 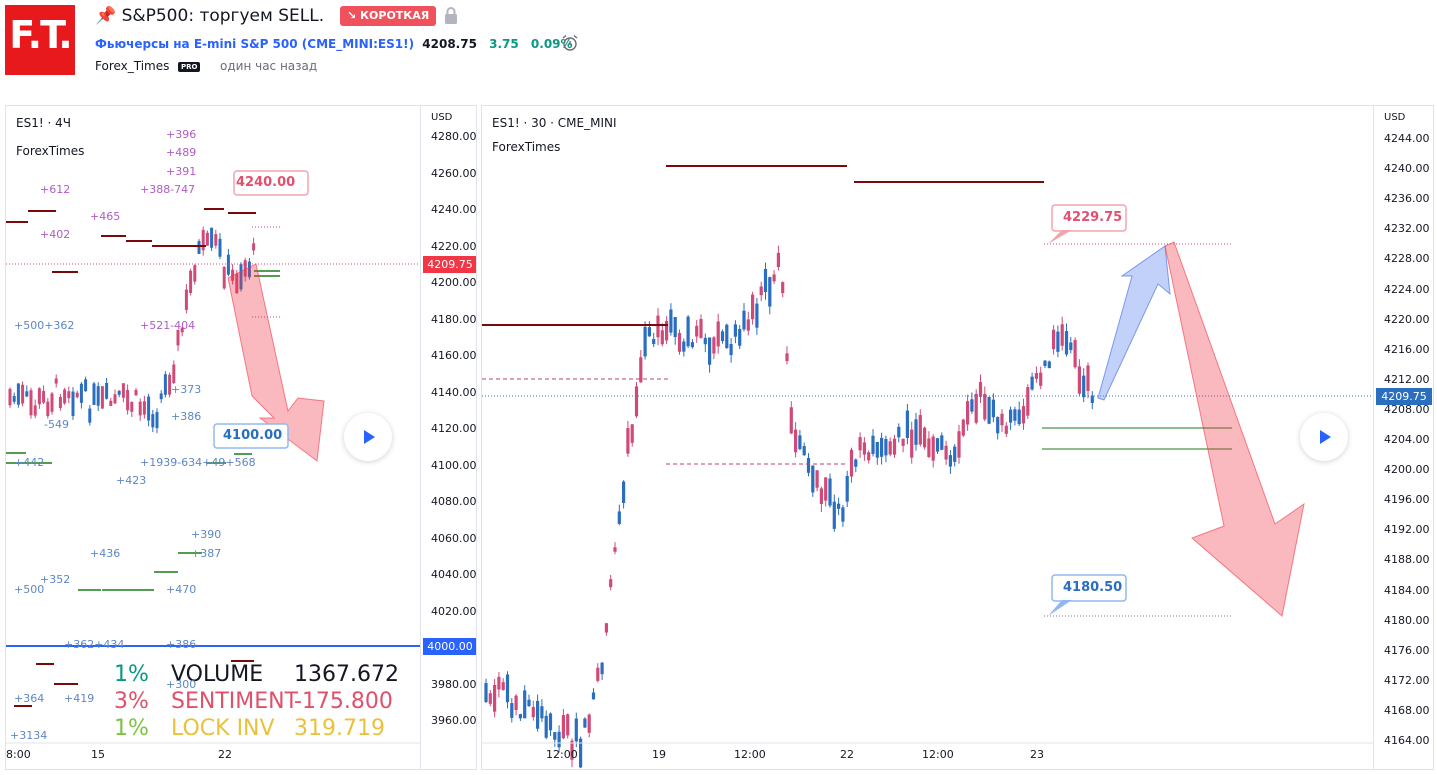 I want to click on price-change: 3.75, so click(x=504, y=44).